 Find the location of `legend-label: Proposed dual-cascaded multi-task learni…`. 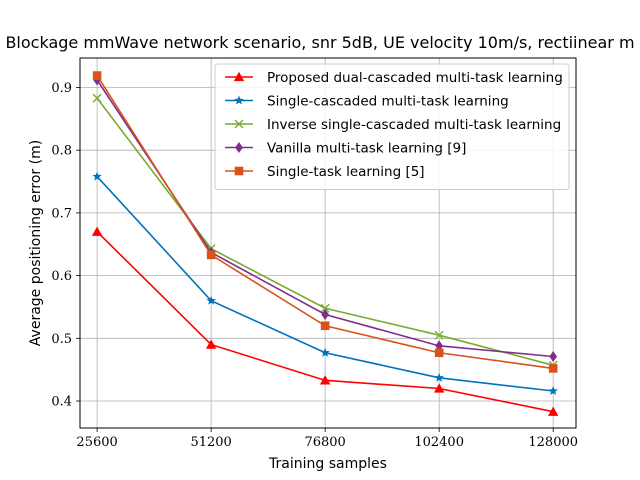

legend-label: Proposed dual-cascaded multi-task learni… is located at coordinates (415, 78).